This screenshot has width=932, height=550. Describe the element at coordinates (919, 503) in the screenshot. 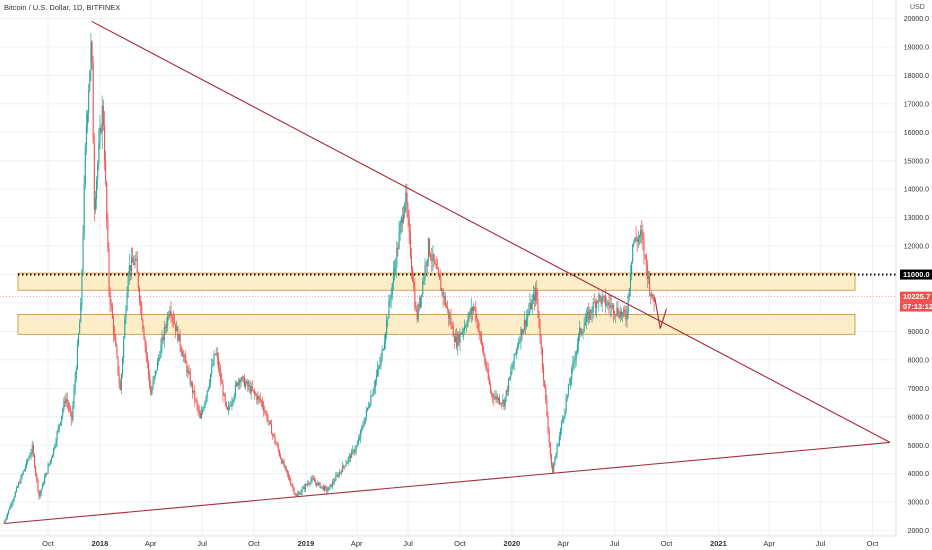

I see `y-tick-label: 3000.0` at that location.